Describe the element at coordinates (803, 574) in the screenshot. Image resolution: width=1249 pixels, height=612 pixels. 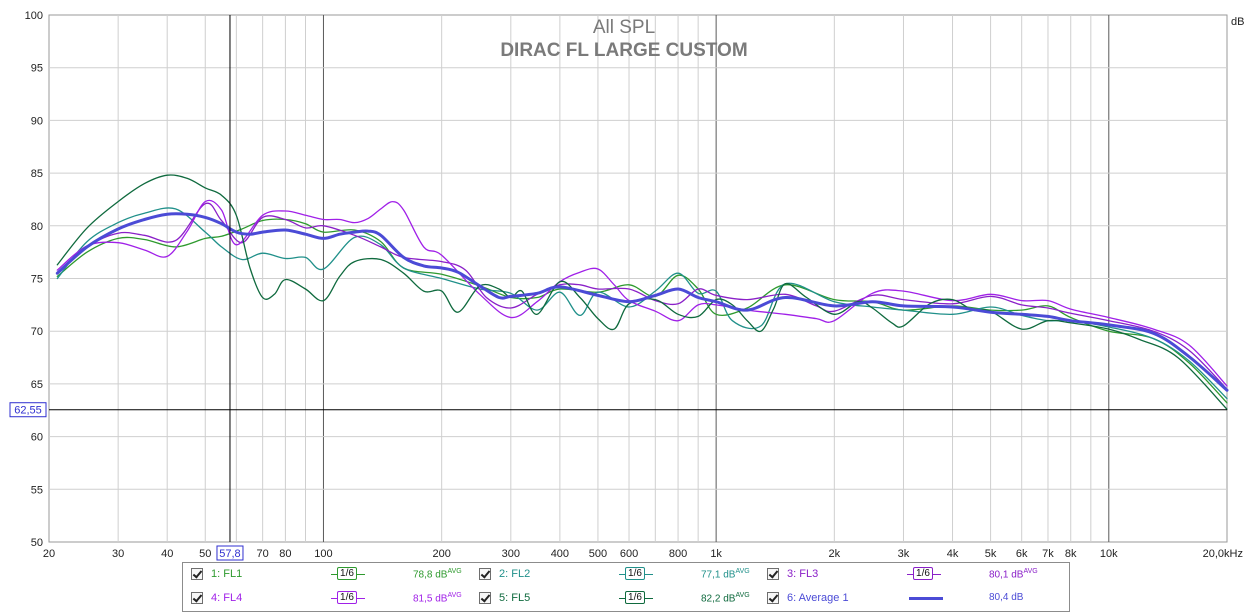
I see `legend-series-label: 3: FL3` at that location.